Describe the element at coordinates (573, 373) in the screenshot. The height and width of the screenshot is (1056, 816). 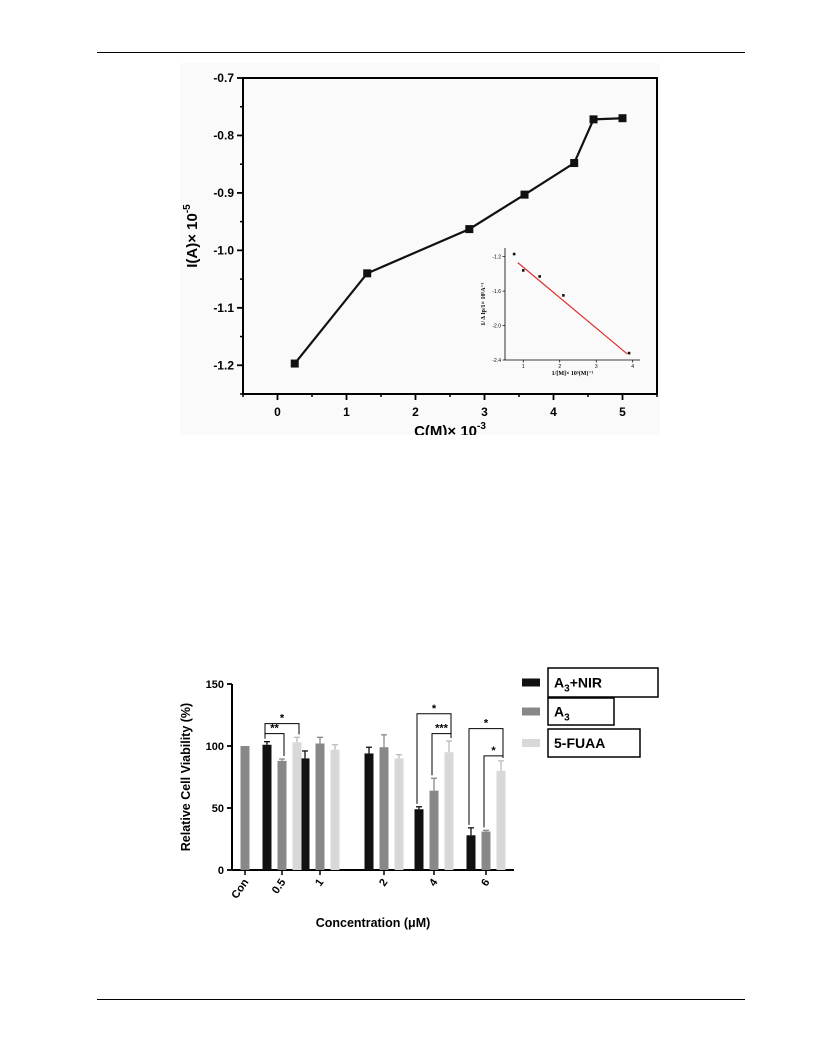
I see `inset-x-axis-label: 1/[M]× 10³(M)⁻¹` at that location.